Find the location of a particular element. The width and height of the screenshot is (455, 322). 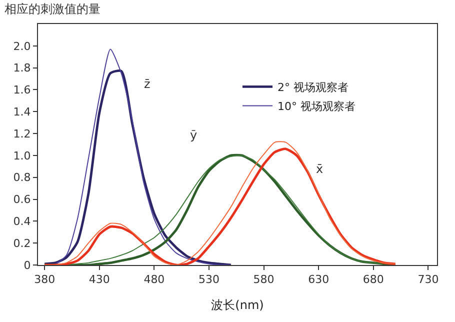

annotation: ȳ is located at coordinates (194, 135).